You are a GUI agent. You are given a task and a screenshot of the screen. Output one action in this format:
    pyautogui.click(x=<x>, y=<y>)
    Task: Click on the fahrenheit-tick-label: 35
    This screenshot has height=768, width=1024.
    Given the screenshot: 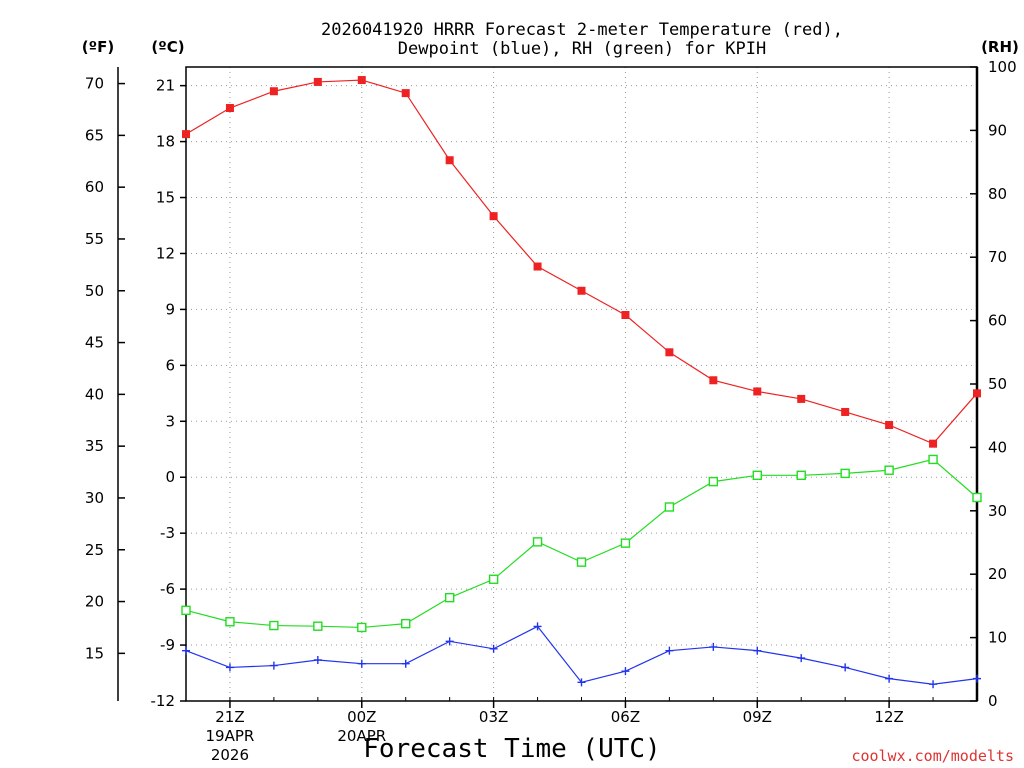 What is the action you would take?
    pyautogui.click(x=94, y=446)
    